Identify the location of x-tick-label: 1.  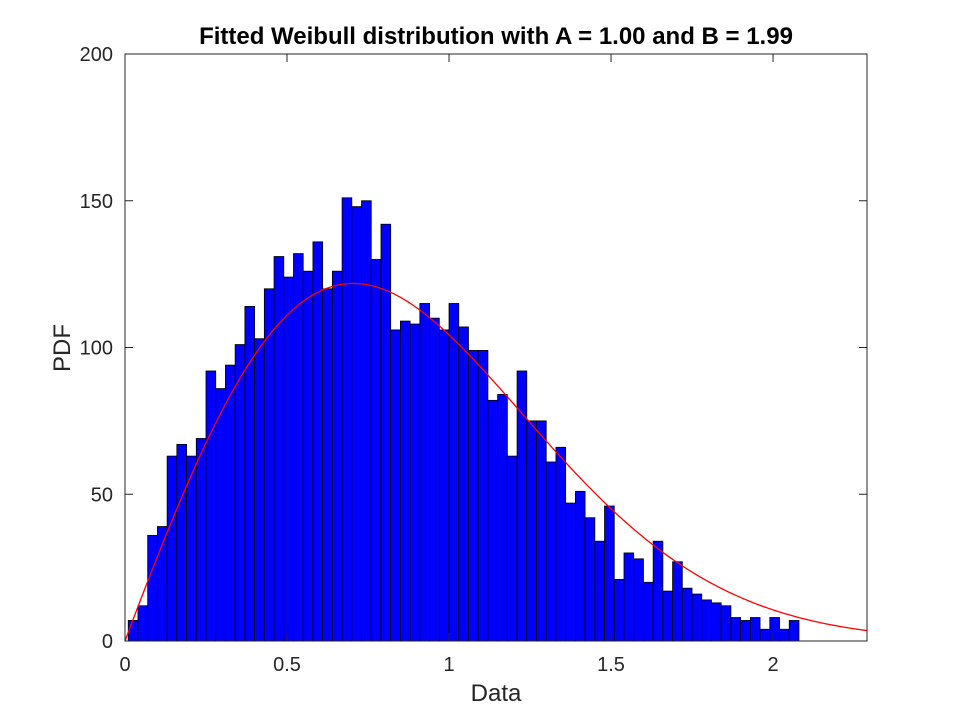
(448, 665).